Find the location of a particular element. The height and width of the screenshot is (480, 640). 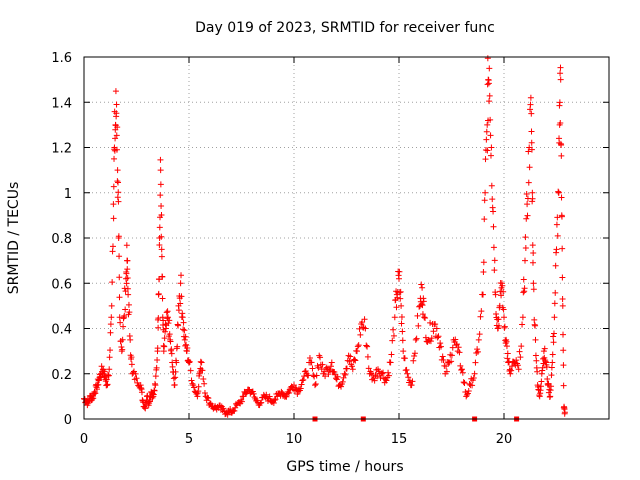

y-tick-label: 0.8 is located at coordinates (61, 239).